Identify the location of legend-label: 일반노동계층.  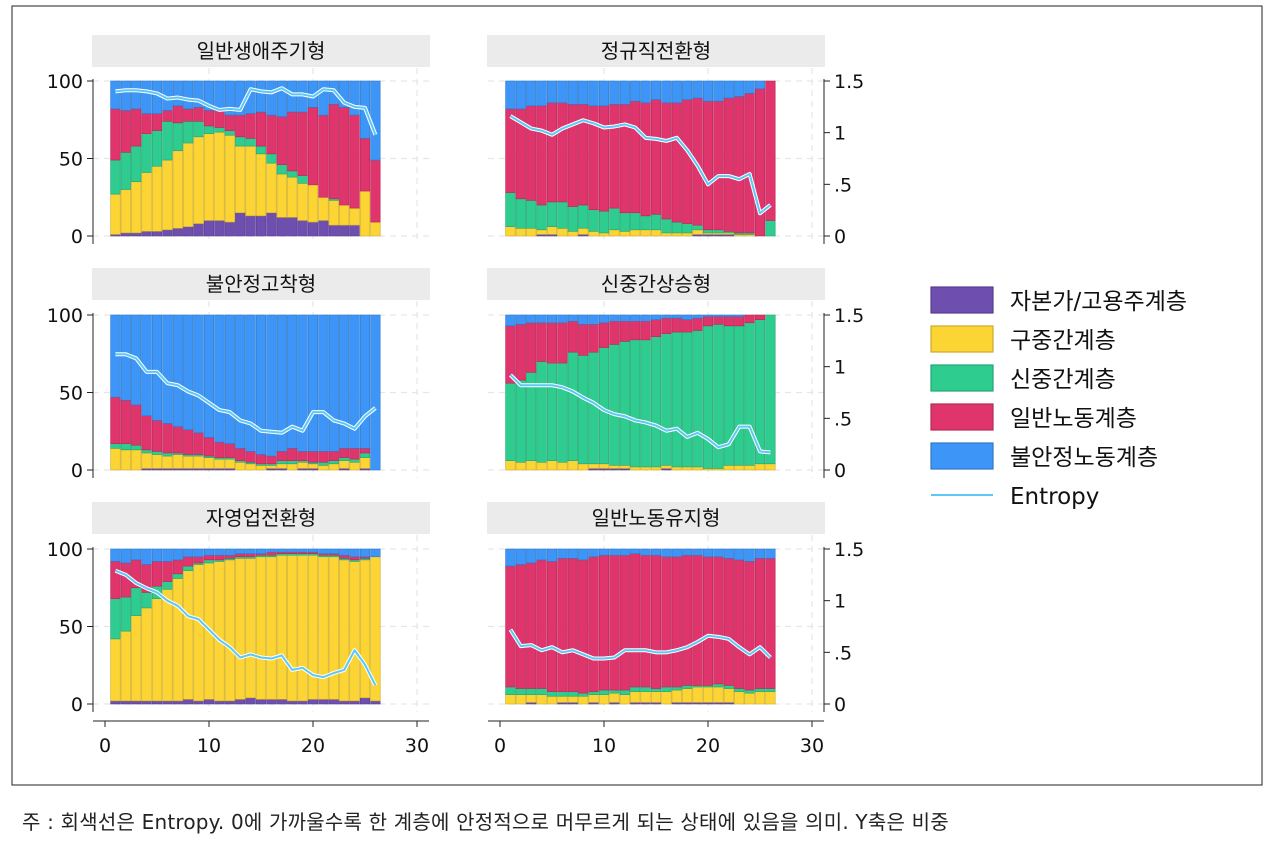
(1073, 419).